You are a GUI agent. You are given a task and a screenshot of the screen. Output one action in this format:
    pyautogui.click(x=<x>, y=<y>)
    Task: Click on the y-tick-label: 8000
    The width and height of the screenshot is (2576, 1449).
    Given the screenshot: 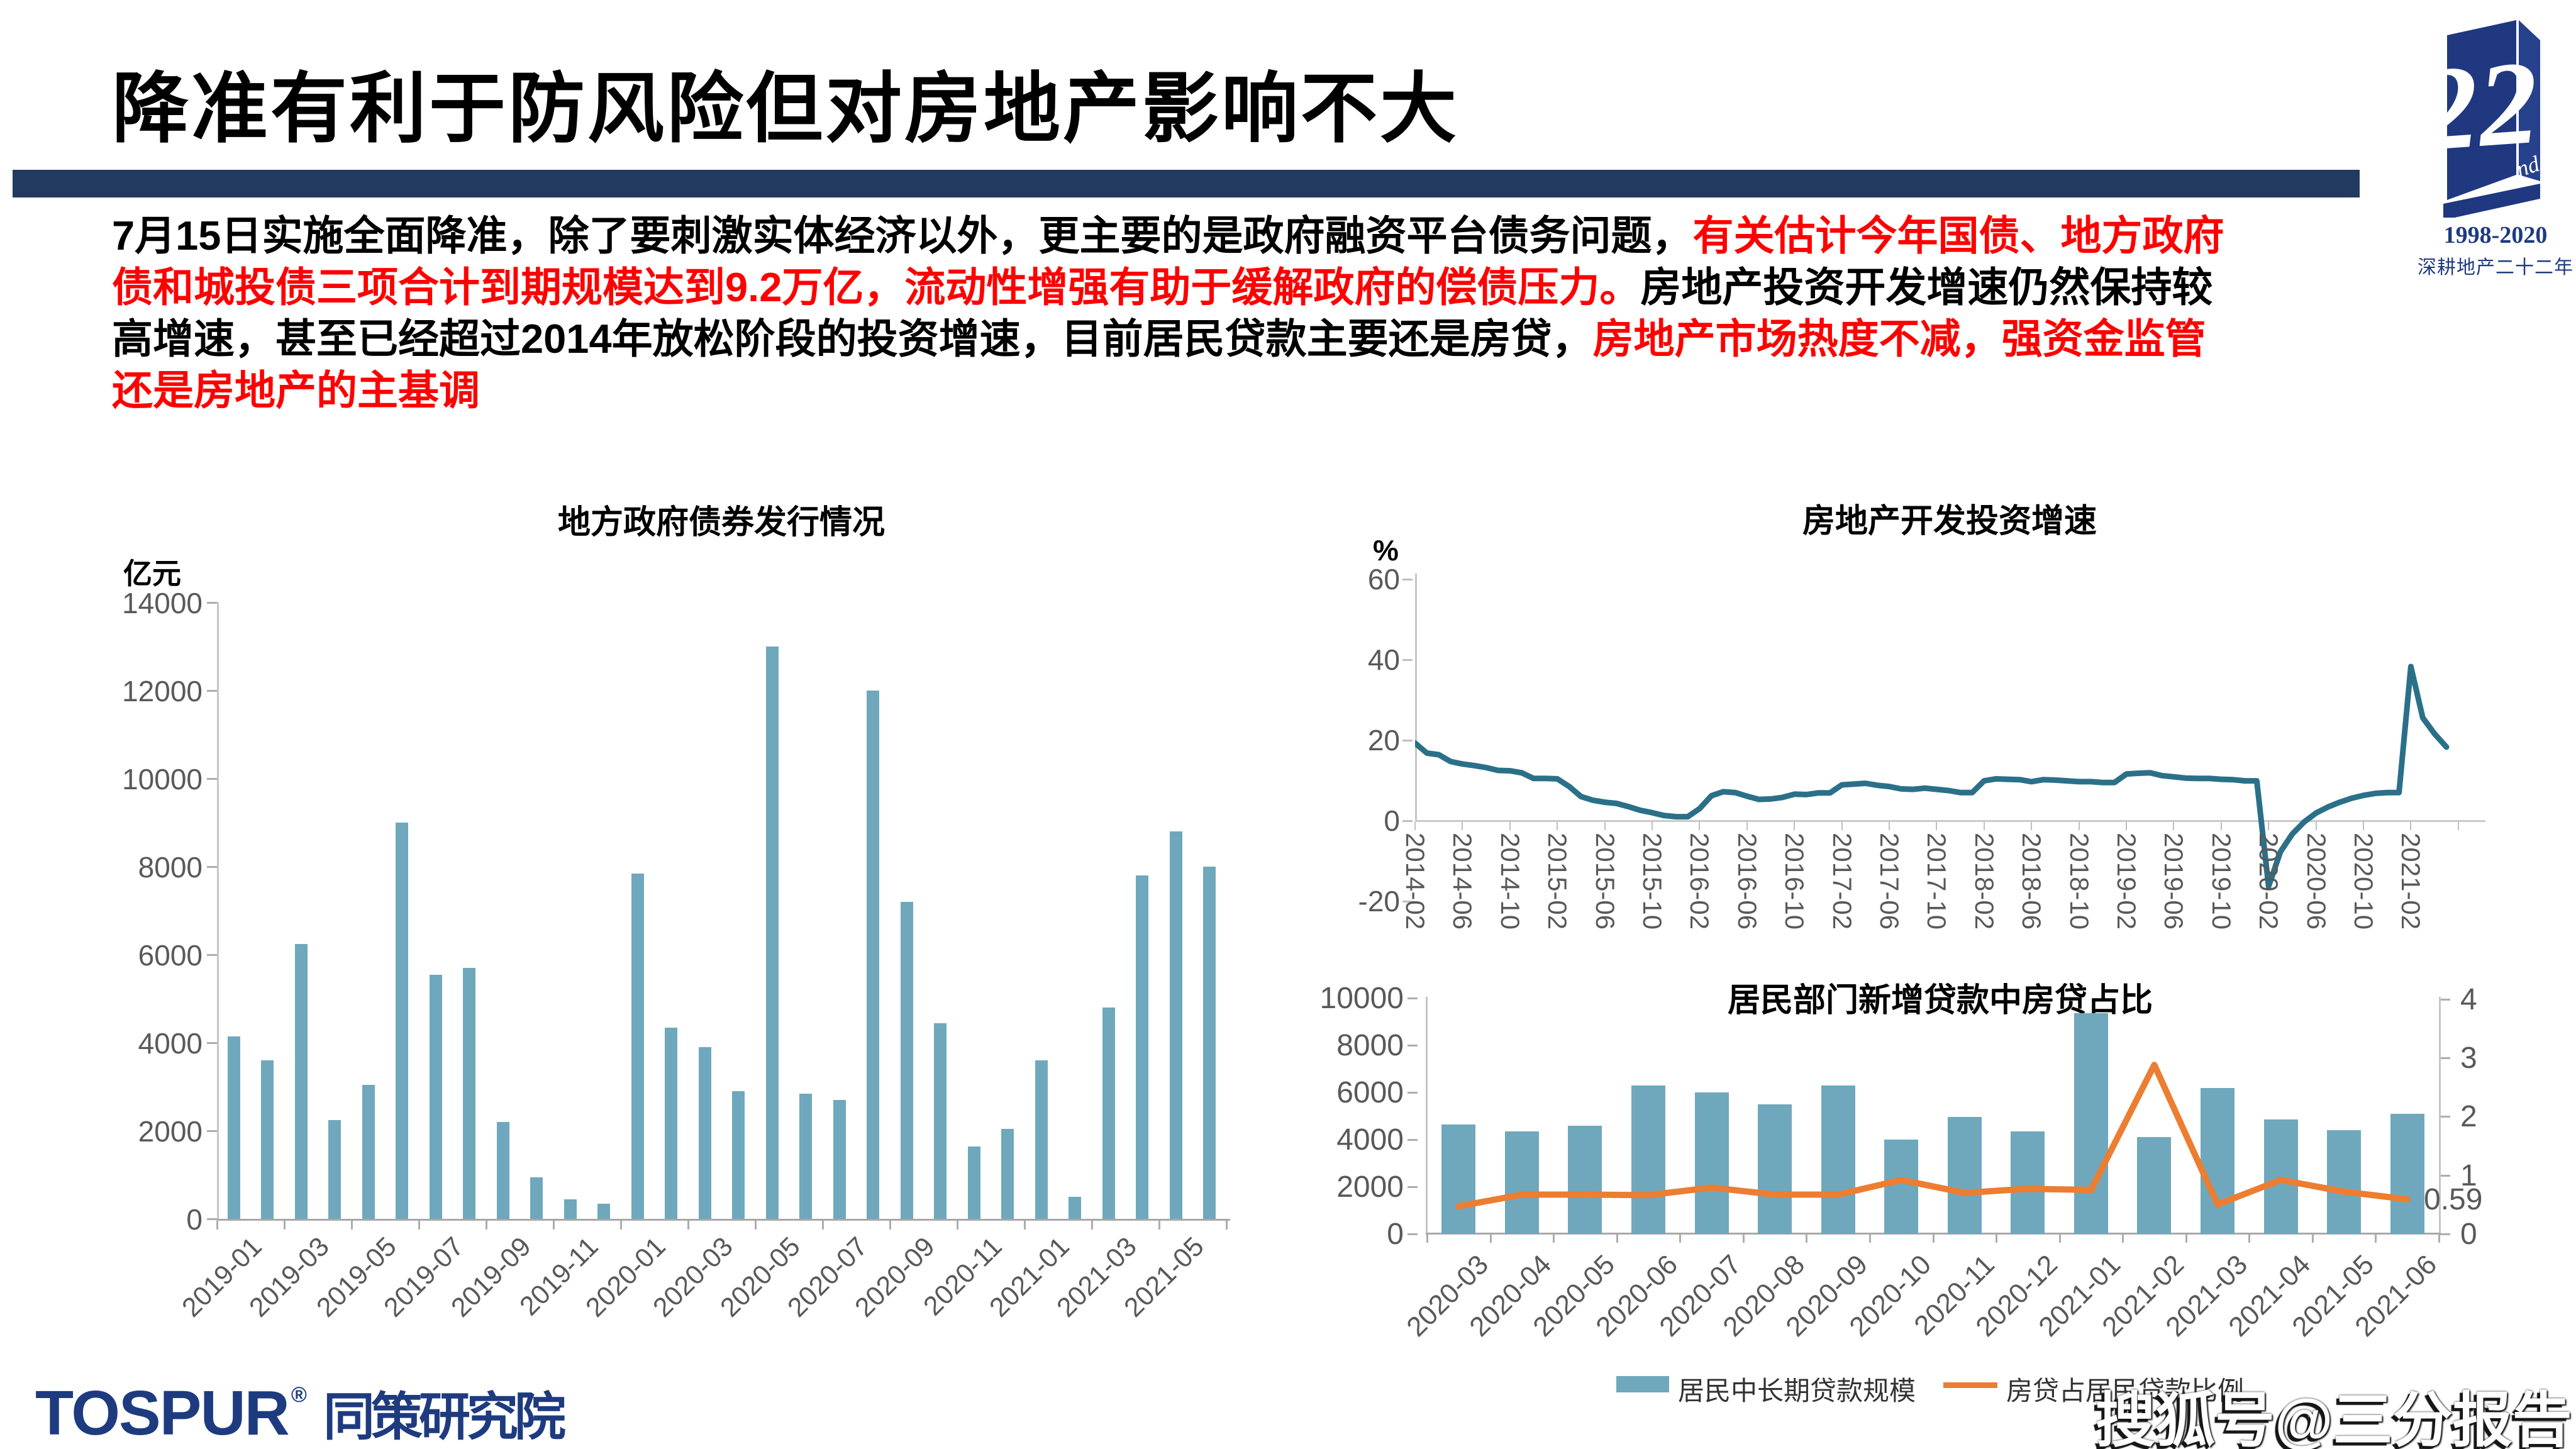 What is the action you would take?
    pyautogui.click(x=170, y=867)
    